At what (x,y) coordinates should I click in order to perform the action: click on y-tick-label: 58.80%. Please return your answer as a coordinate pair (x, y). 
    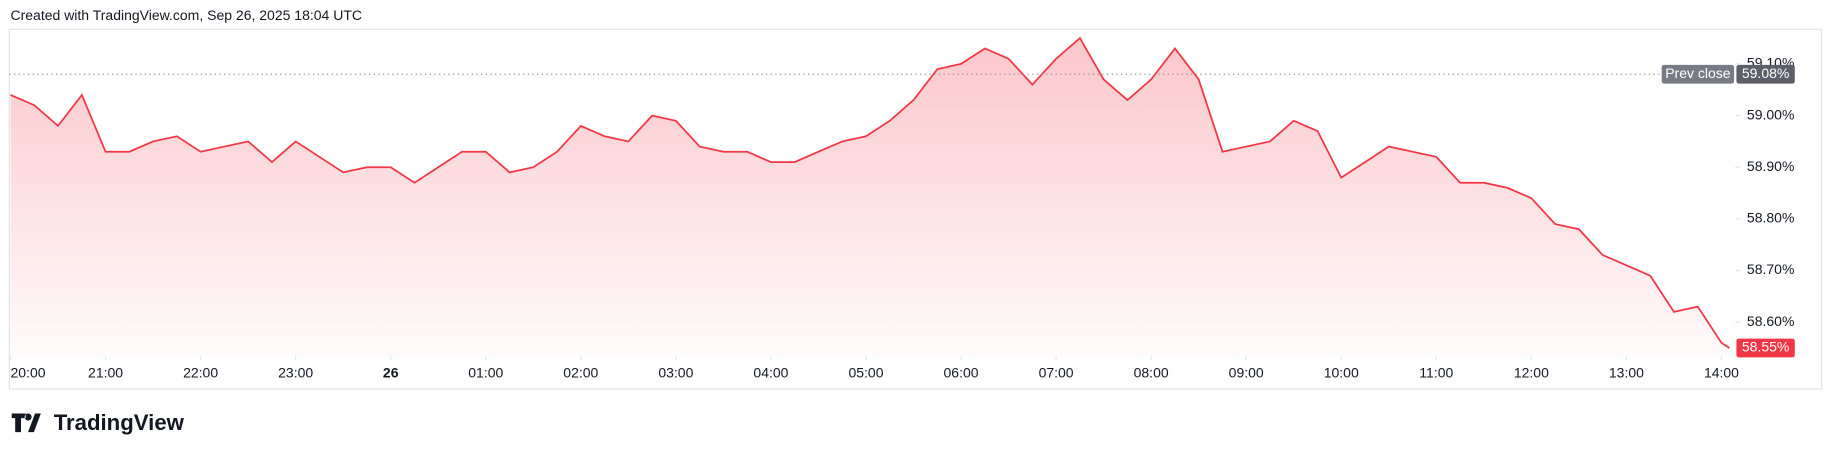
    Looking at the image, I should click on (1770, 218).